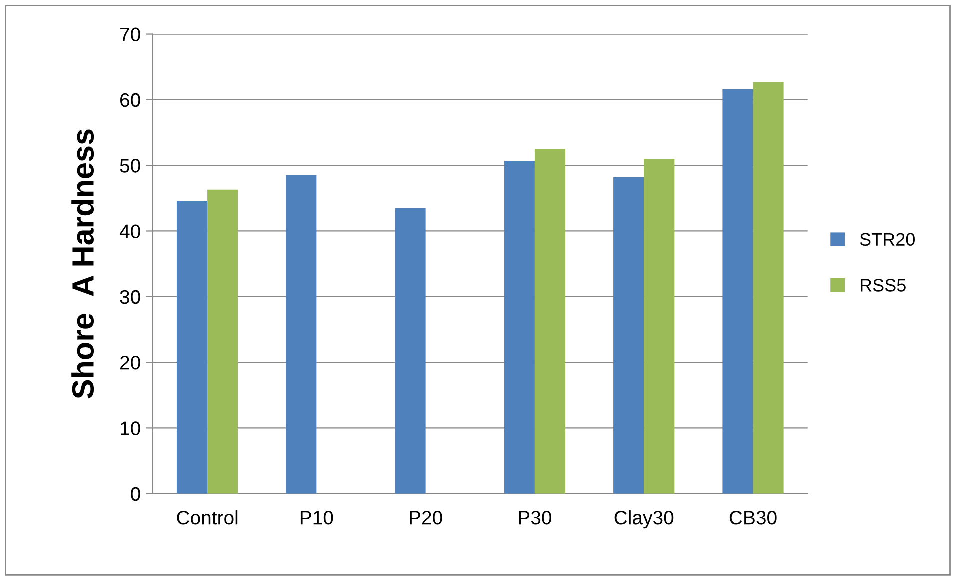 This screenshot has height=581, width=956. What do you see at coordinates (130, 297) in the screenshot?
I see `y-tick-label: 30` at bounding box center [130, 297].